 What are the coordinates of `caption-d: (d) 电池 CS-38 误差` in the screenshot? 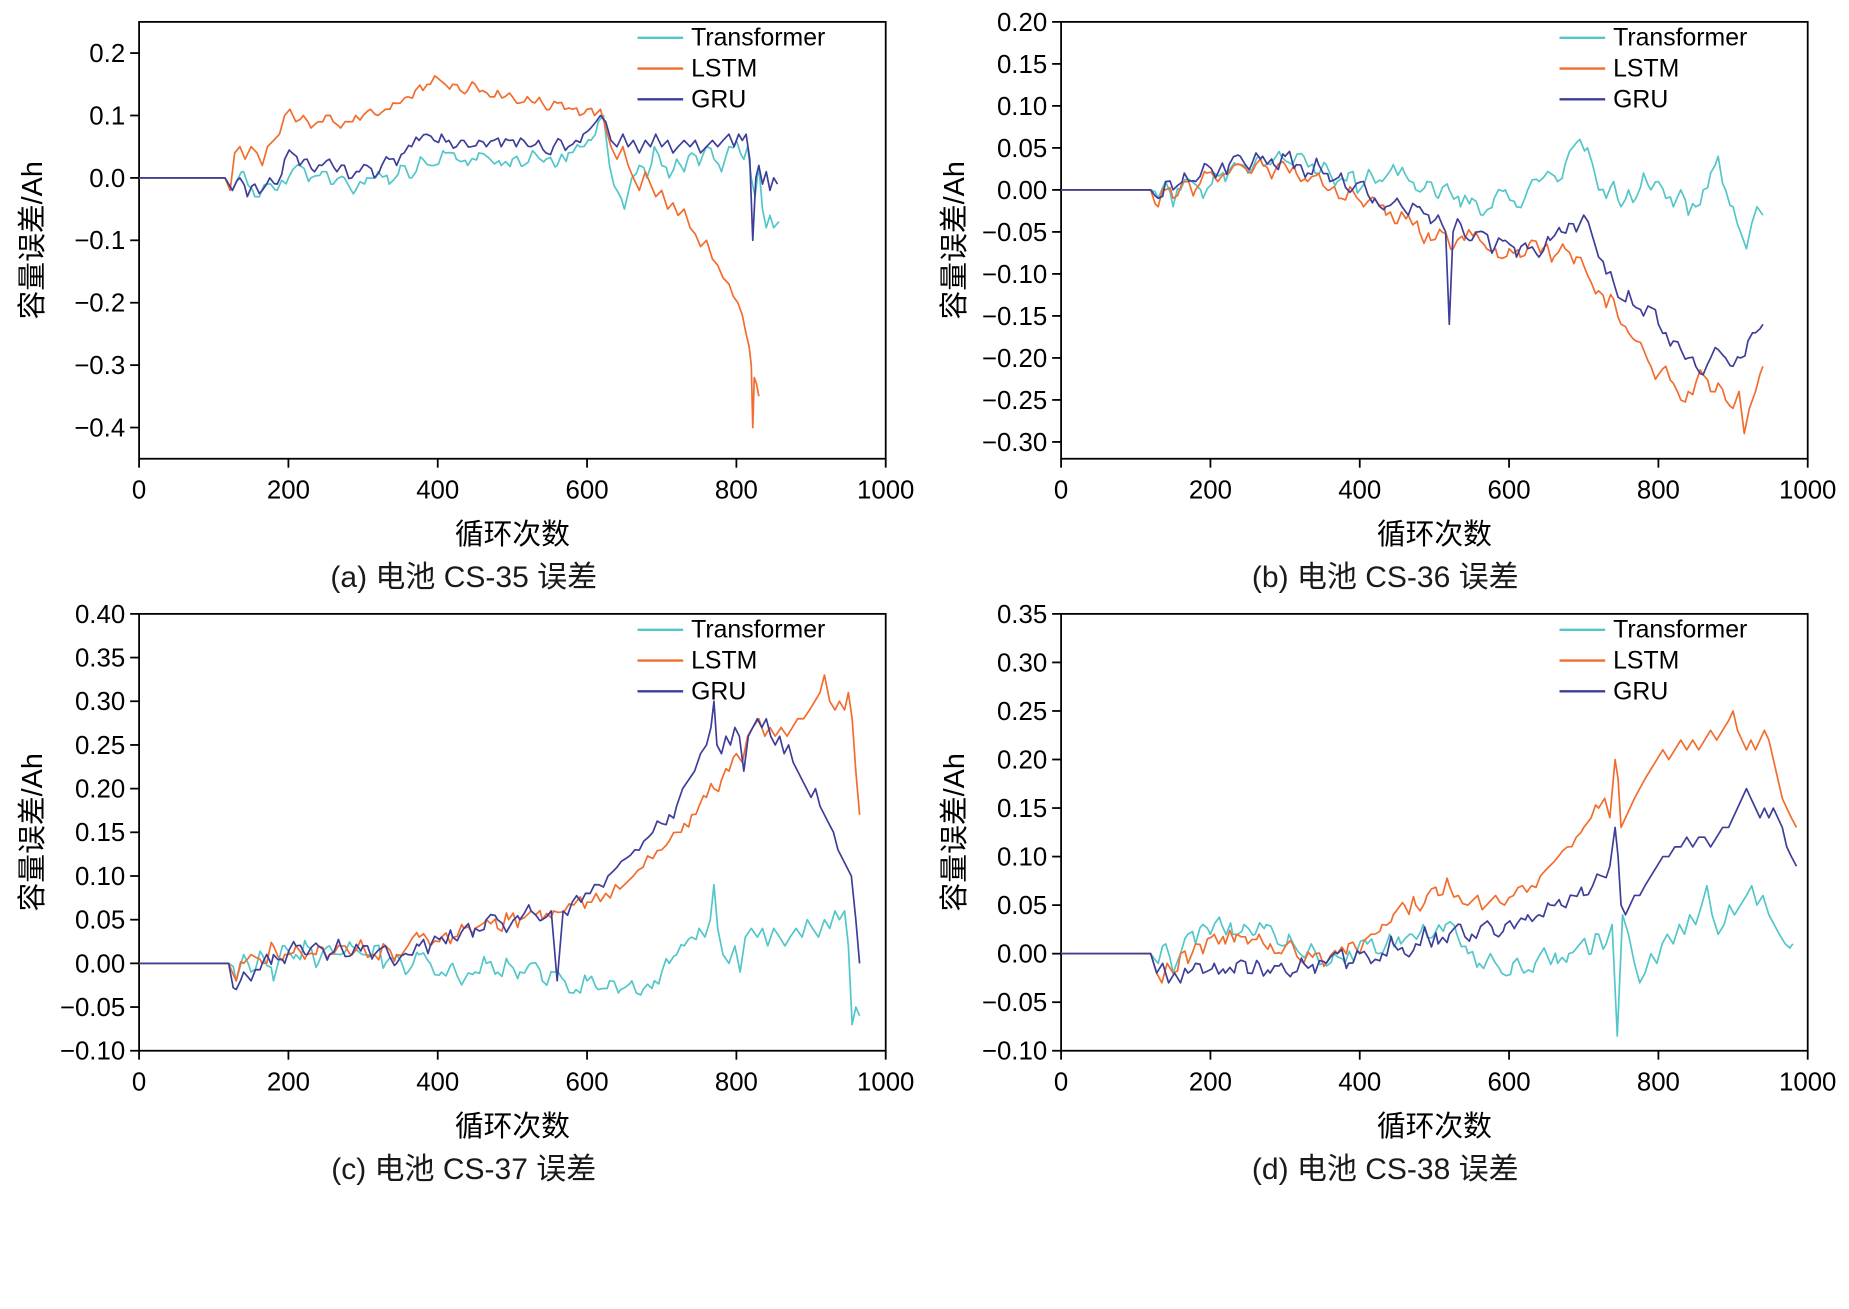 It's located at (1385, 1170).